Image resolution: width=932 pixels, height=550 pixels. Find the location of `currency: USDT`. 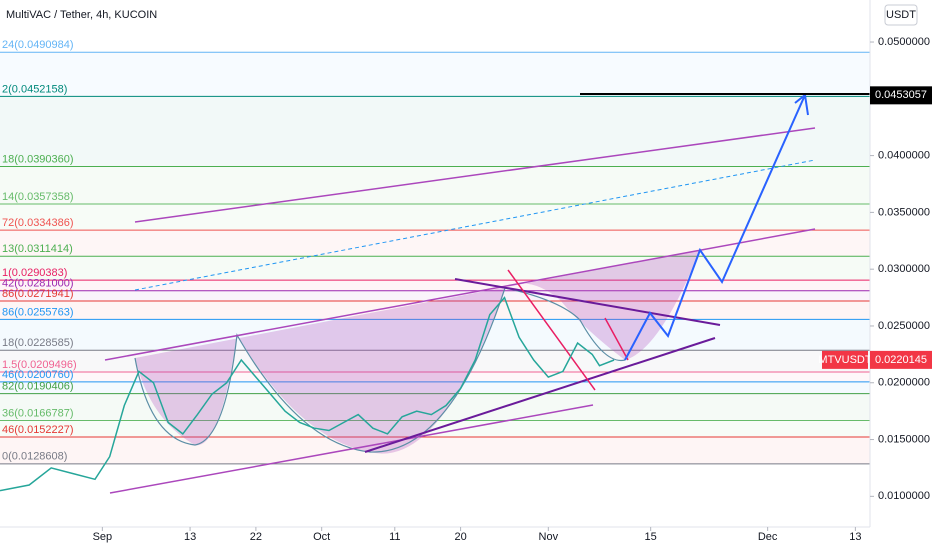

currency: USDT is located at coordinates (901, 15).